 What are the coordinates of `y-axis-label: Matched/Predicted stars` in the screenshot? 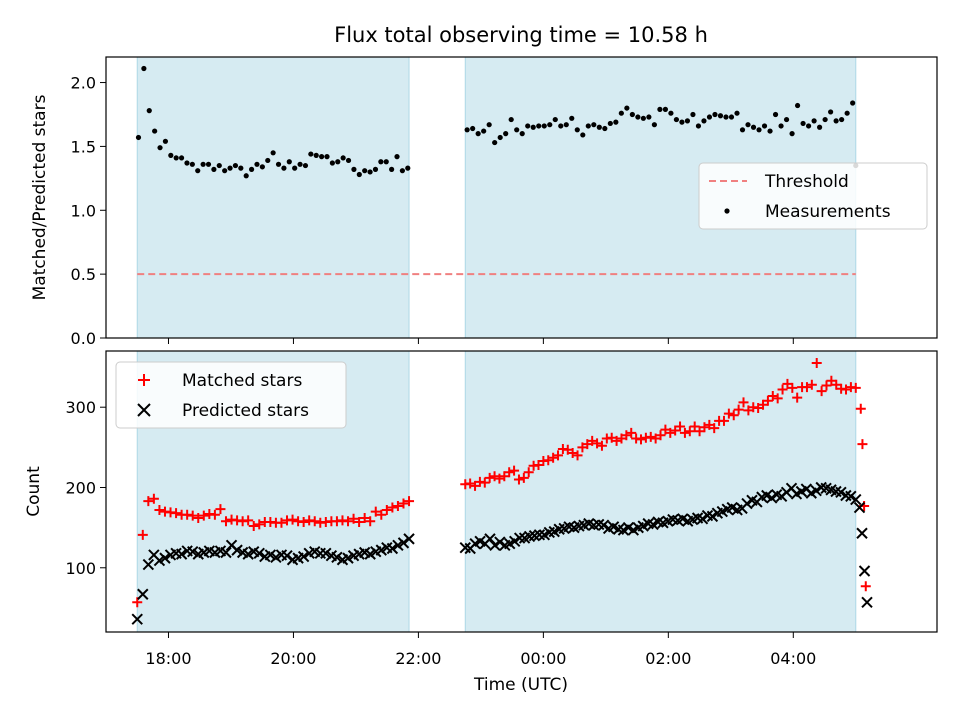 It's located at (40, 197).